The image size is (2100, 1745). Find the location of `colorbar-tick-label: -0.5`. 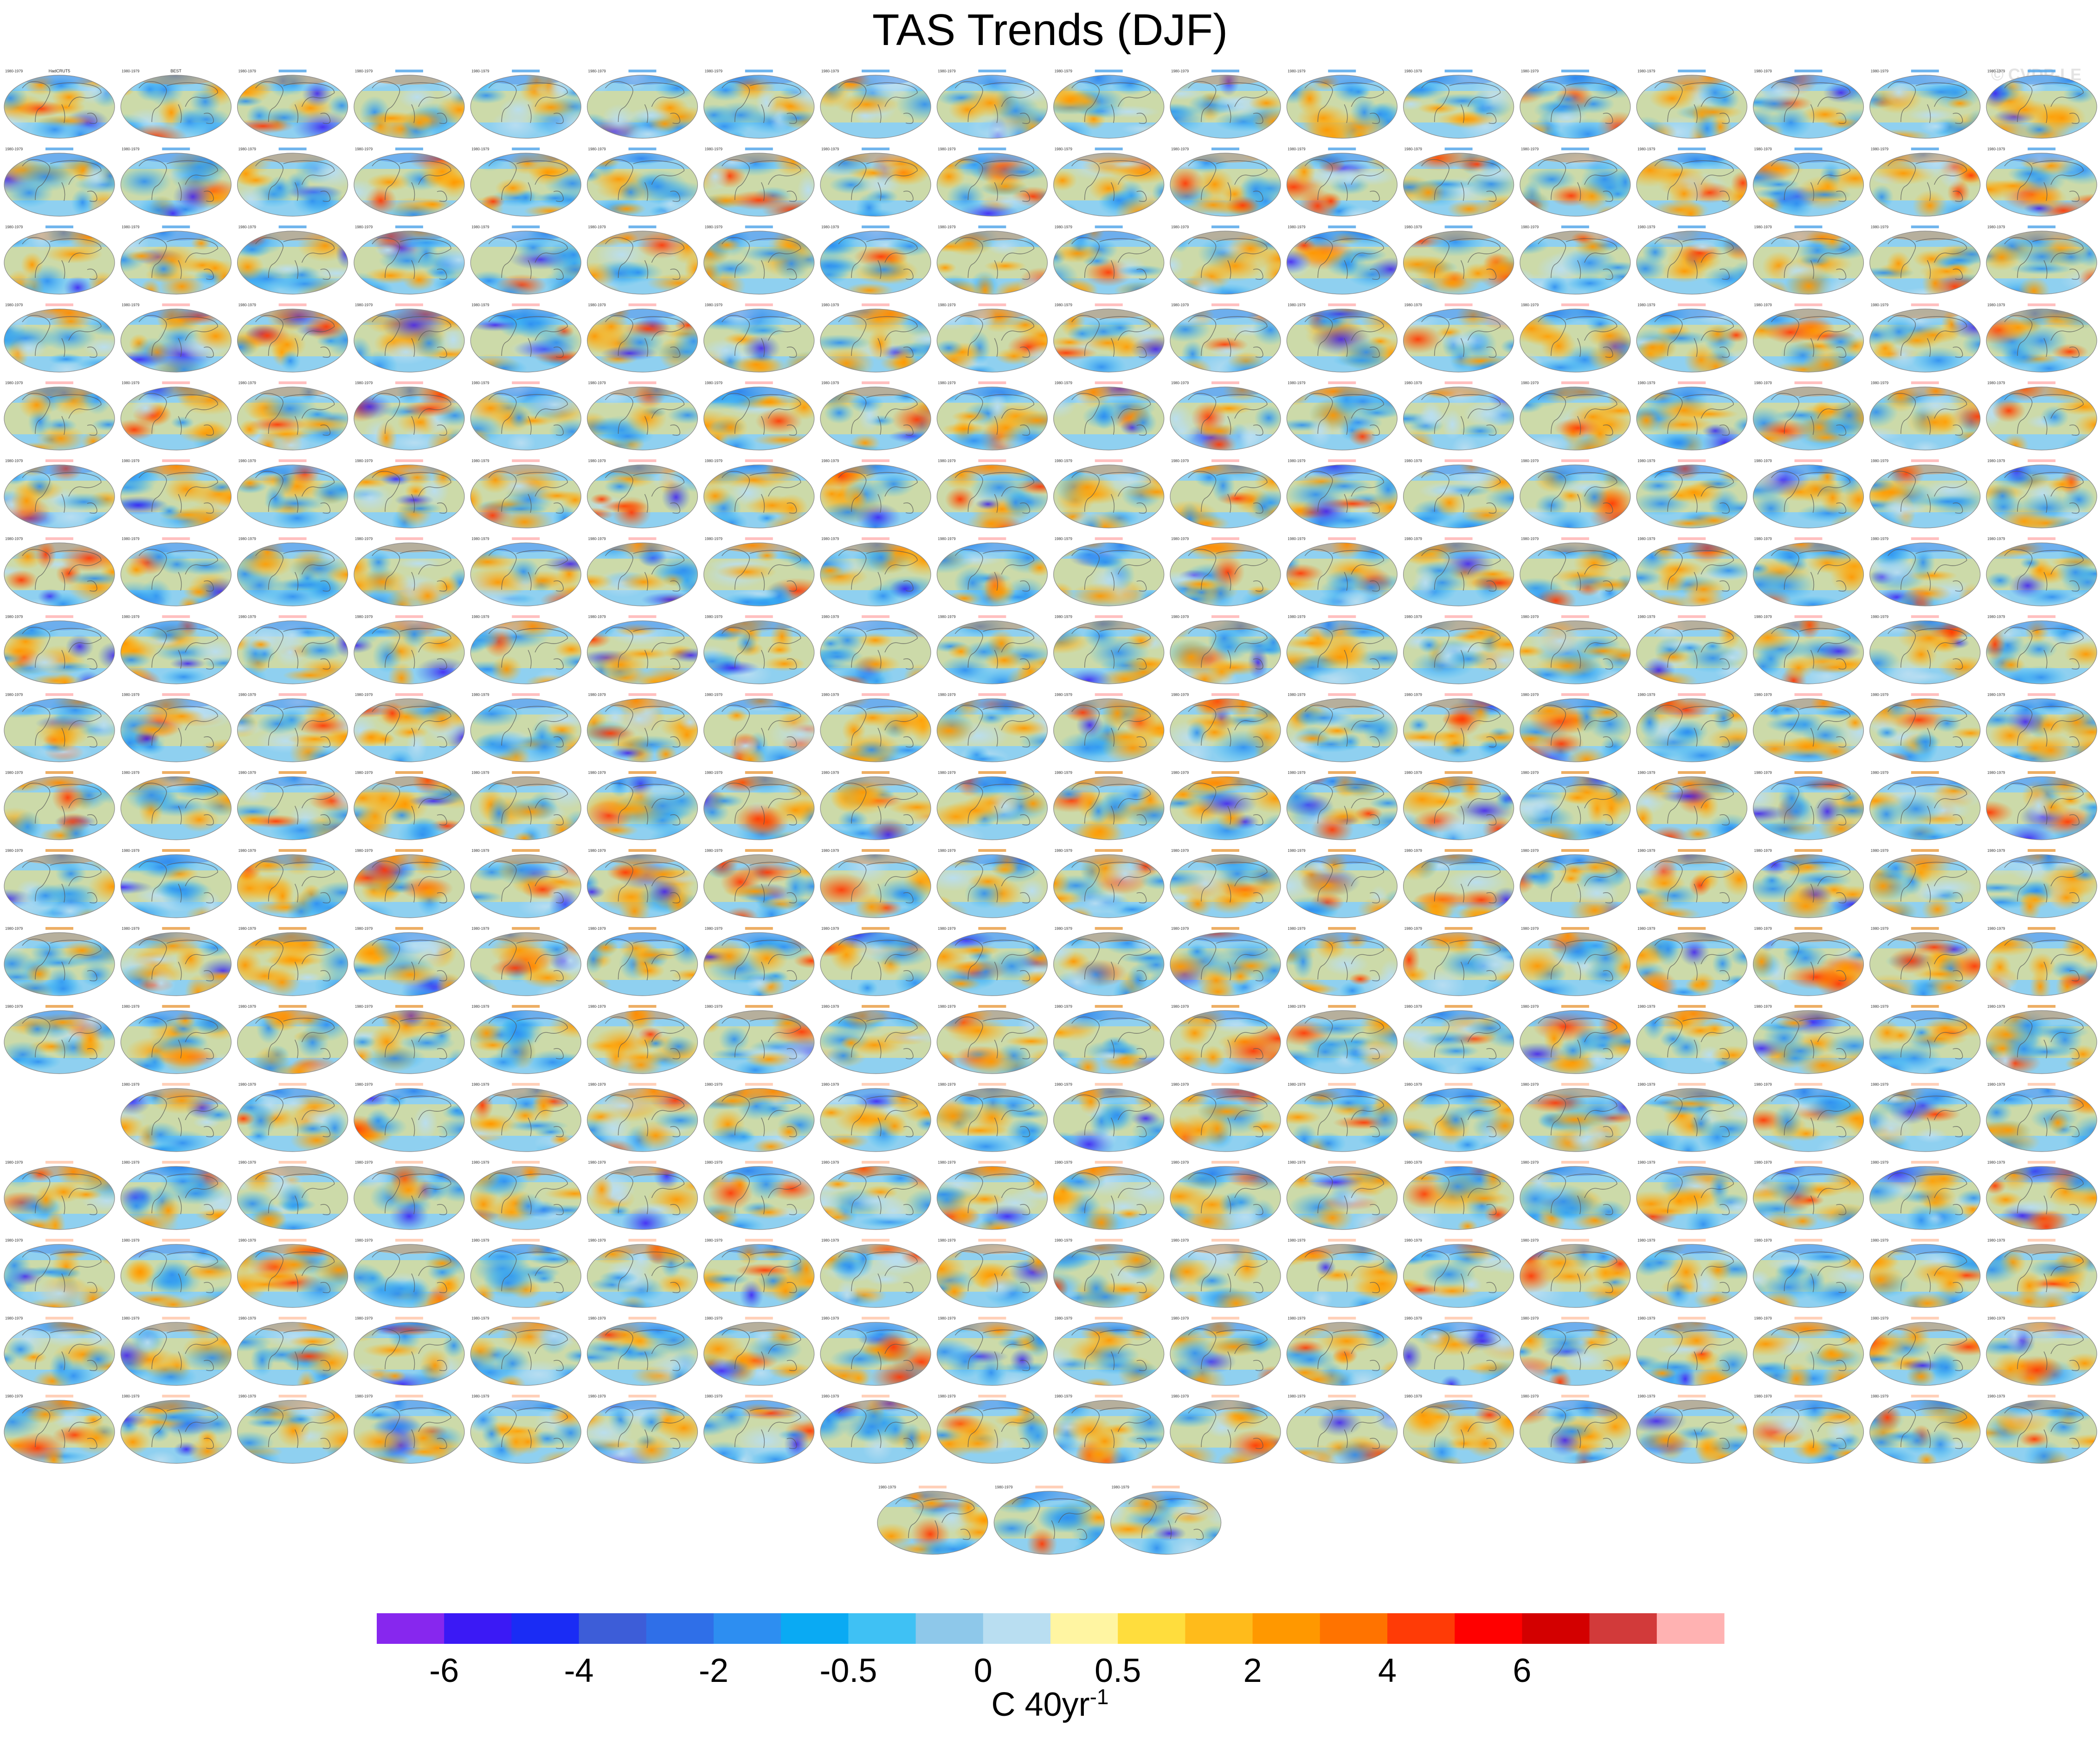

colorbar-tick-label: -0.5 is located at coordinates (848, 1670).